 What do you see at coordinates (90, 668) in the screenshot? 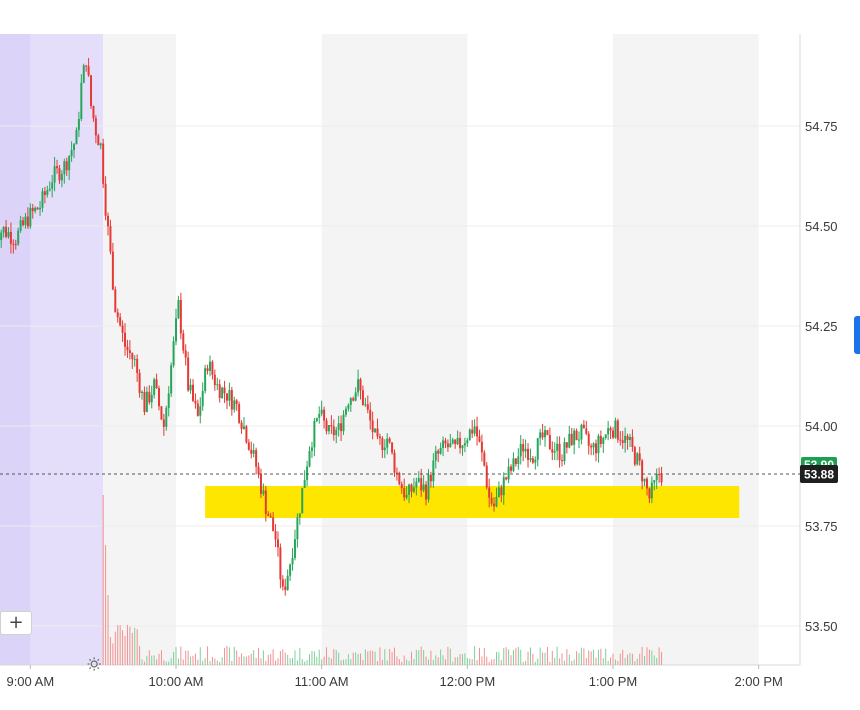
I see `sun-ray` at bounding box center [90, 668].